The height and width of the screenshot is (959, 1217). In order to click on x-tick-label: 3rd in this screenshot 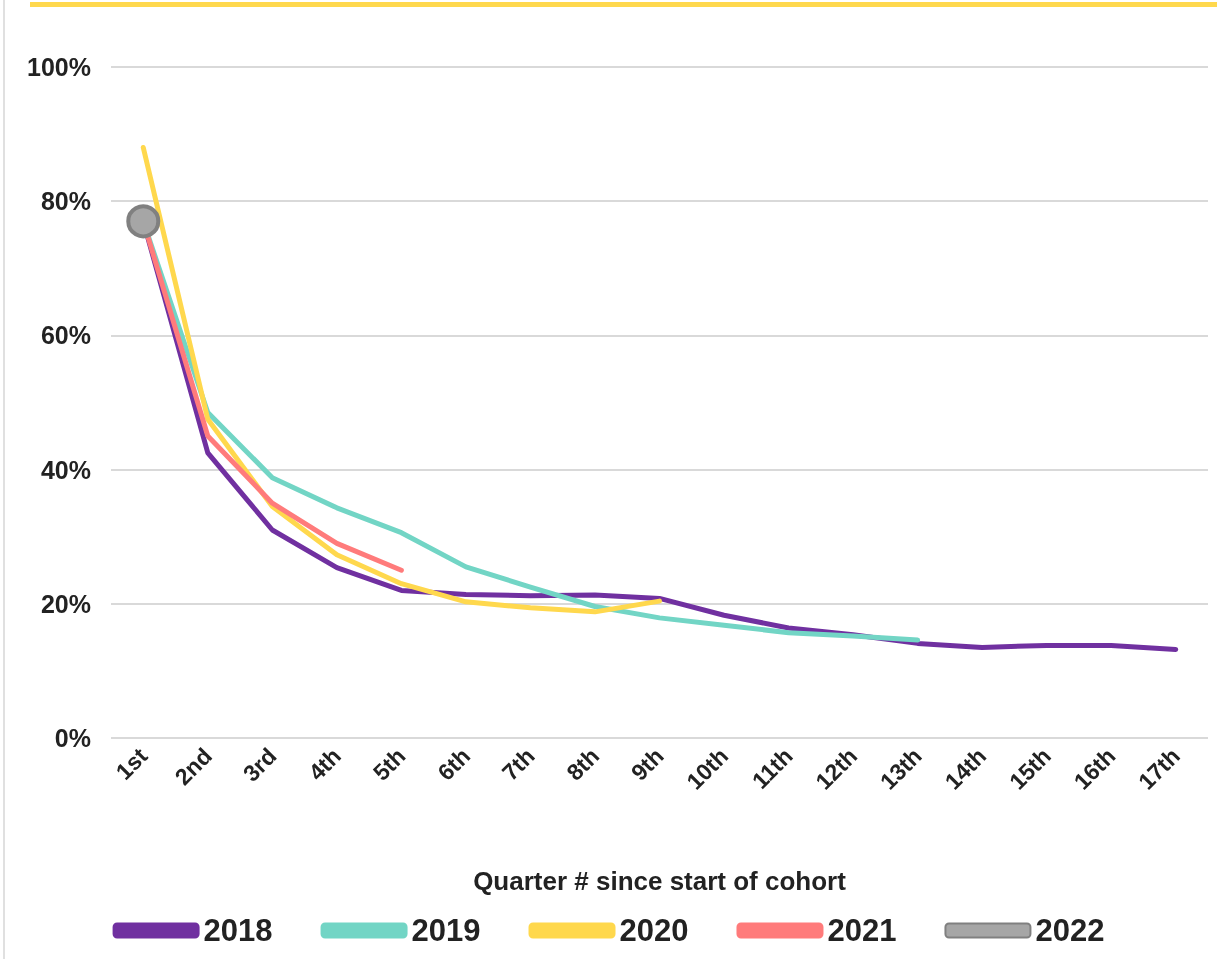, I will do `click(259, 764)`.